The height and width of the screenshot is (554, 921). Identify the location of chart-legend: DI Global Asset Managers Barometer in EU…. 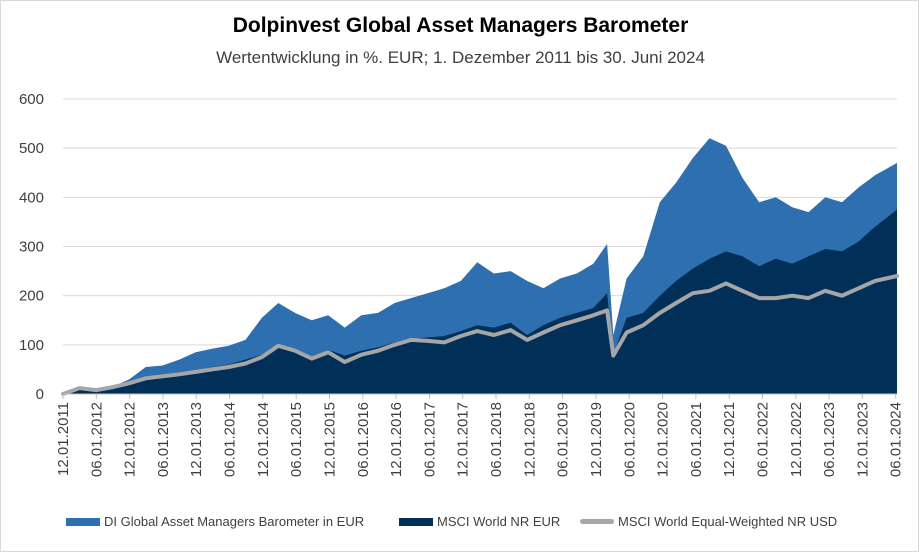
(460, 525).